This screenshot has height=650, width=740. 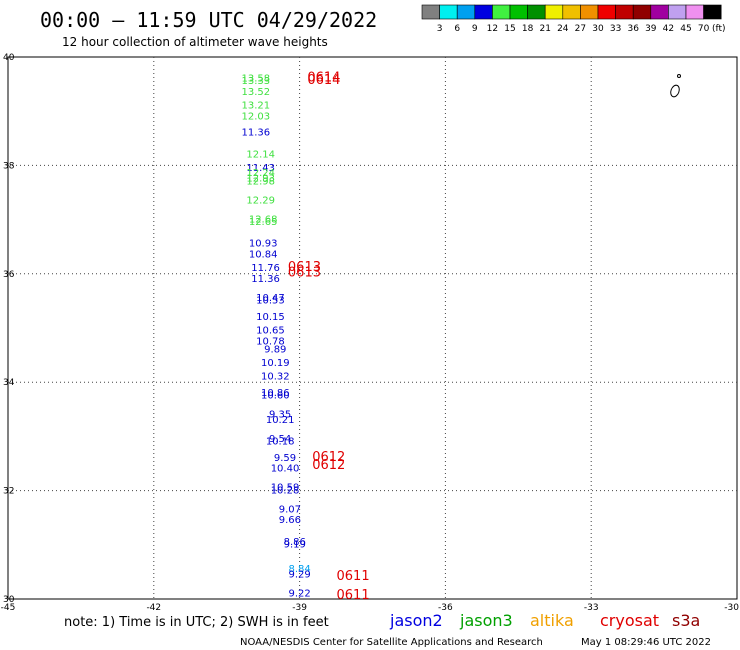 What do you see at coordinates (295, 545) in the screenshot?
I see `wave-height-label: 9.19` at bounding box center [295, 545].